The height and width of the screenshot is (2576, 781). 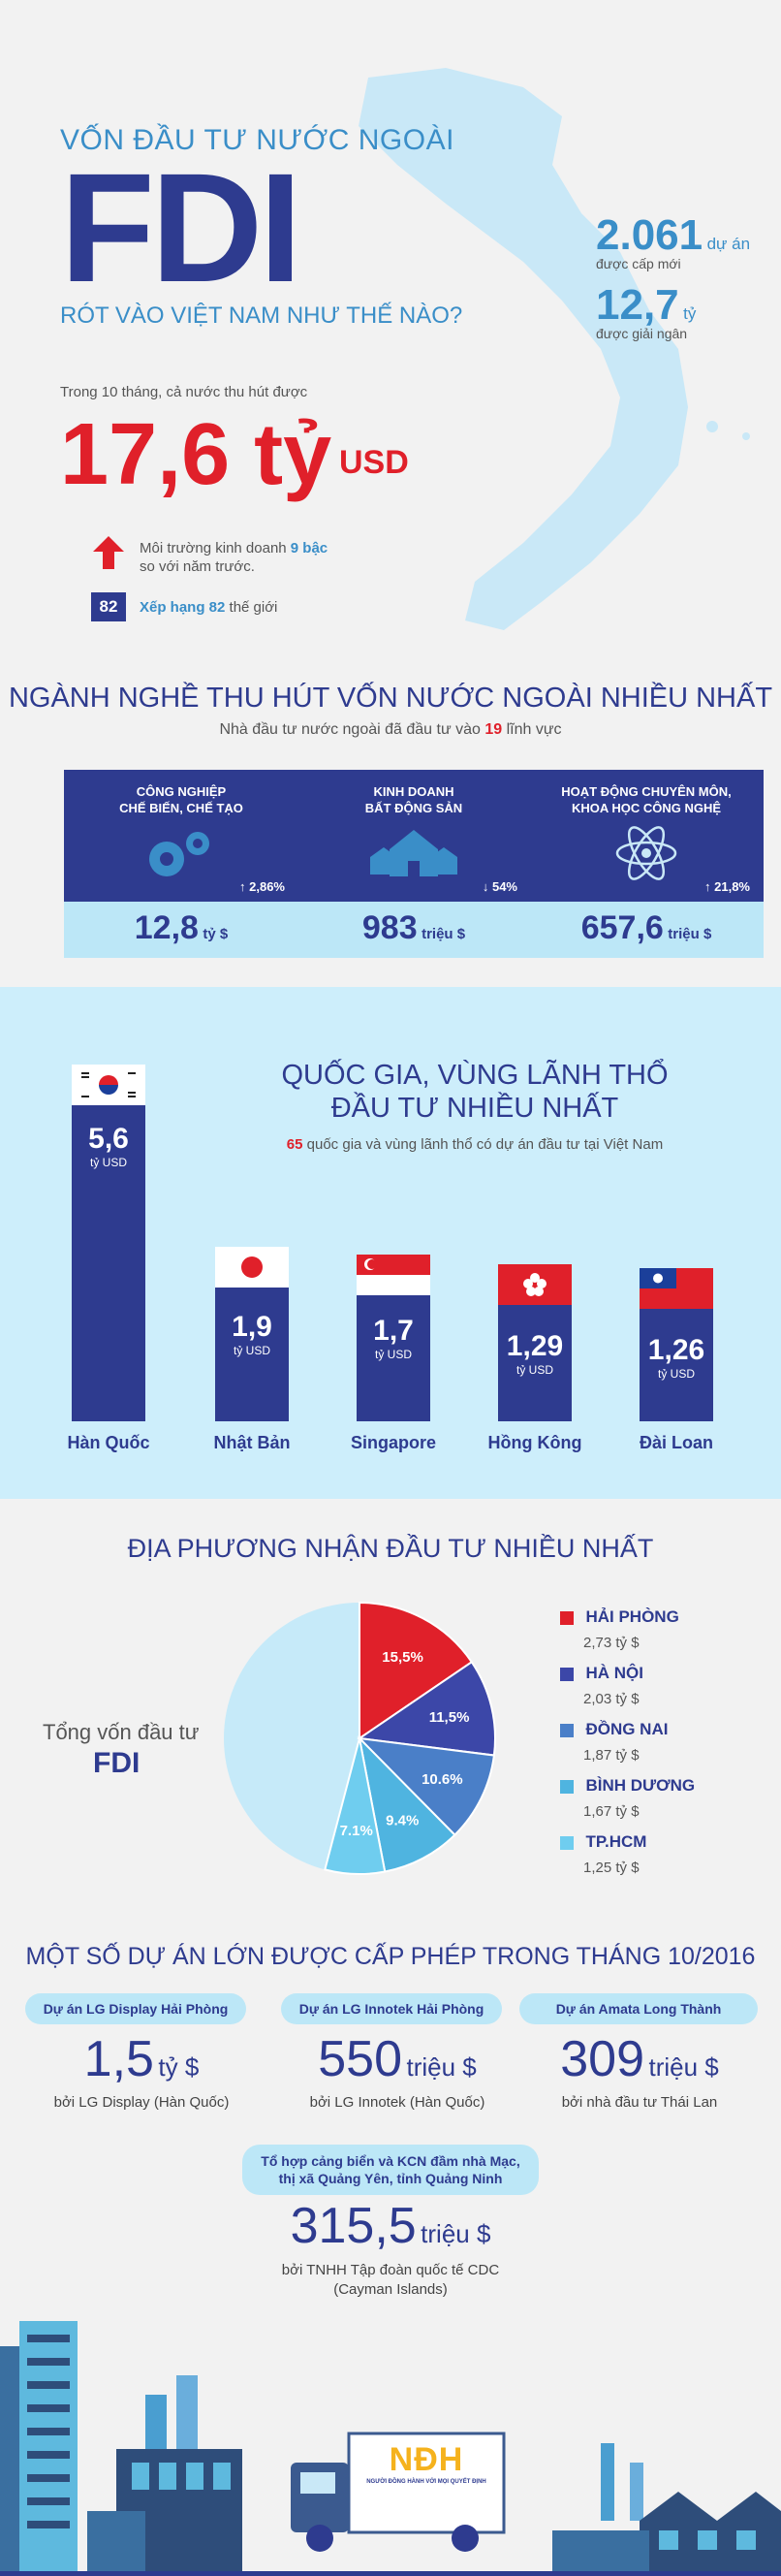 I want to click on rank-text: Xếp hạng 82 thế giới, so click(x=208, y=607).